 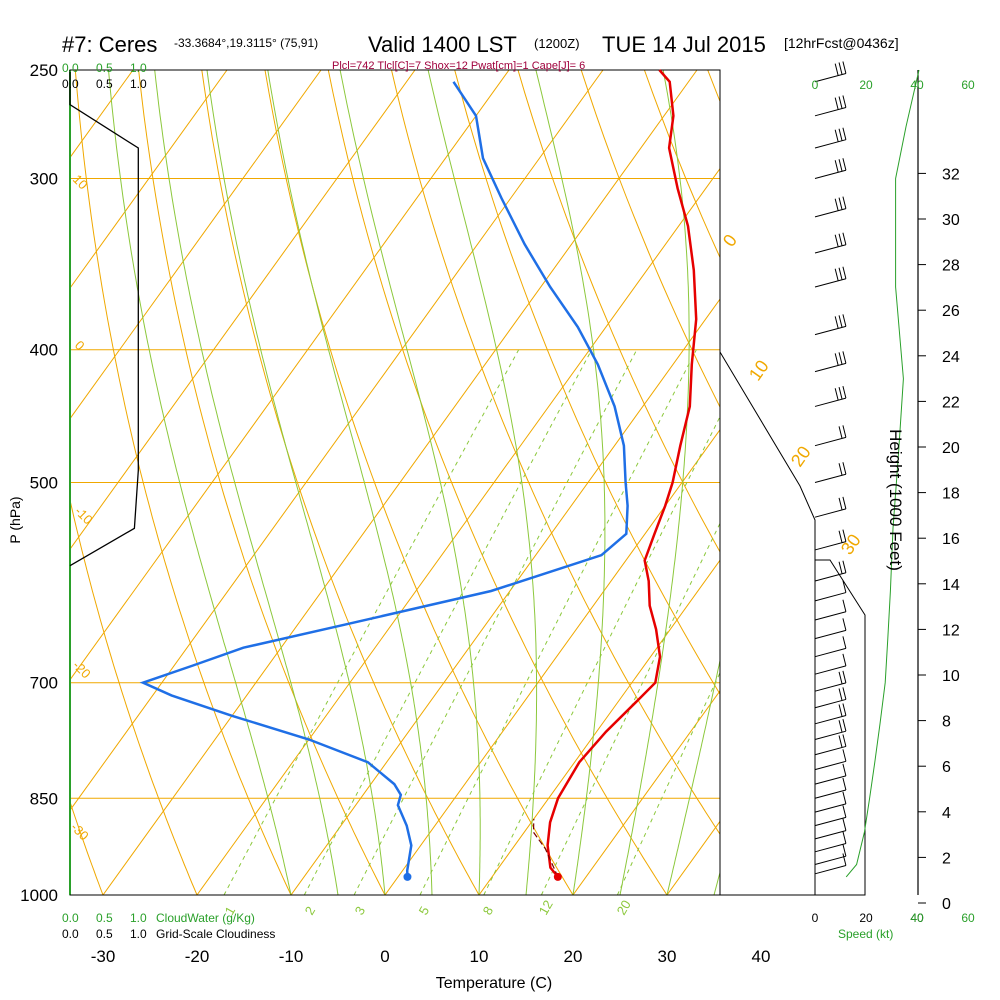 I want to click on bottom-speed-tick-green: 40, so click(x=917, y=918).